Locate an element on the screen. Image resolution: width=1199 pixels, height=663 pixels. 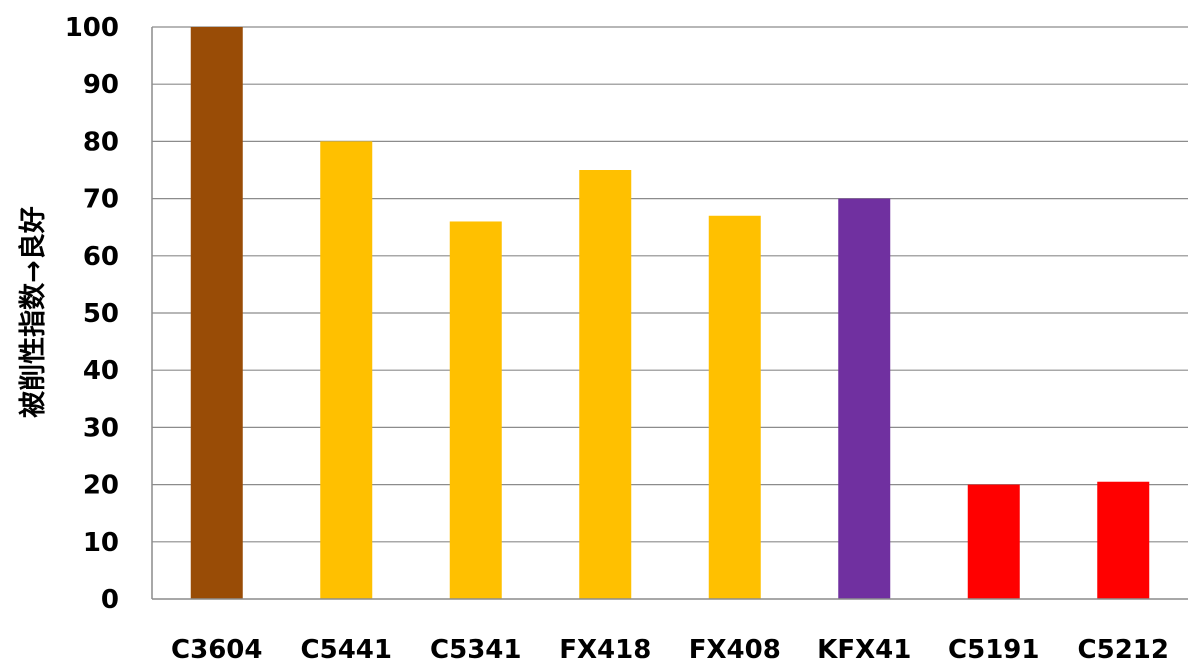
y-tick-label: 20 is located at coordinates (101, 486).